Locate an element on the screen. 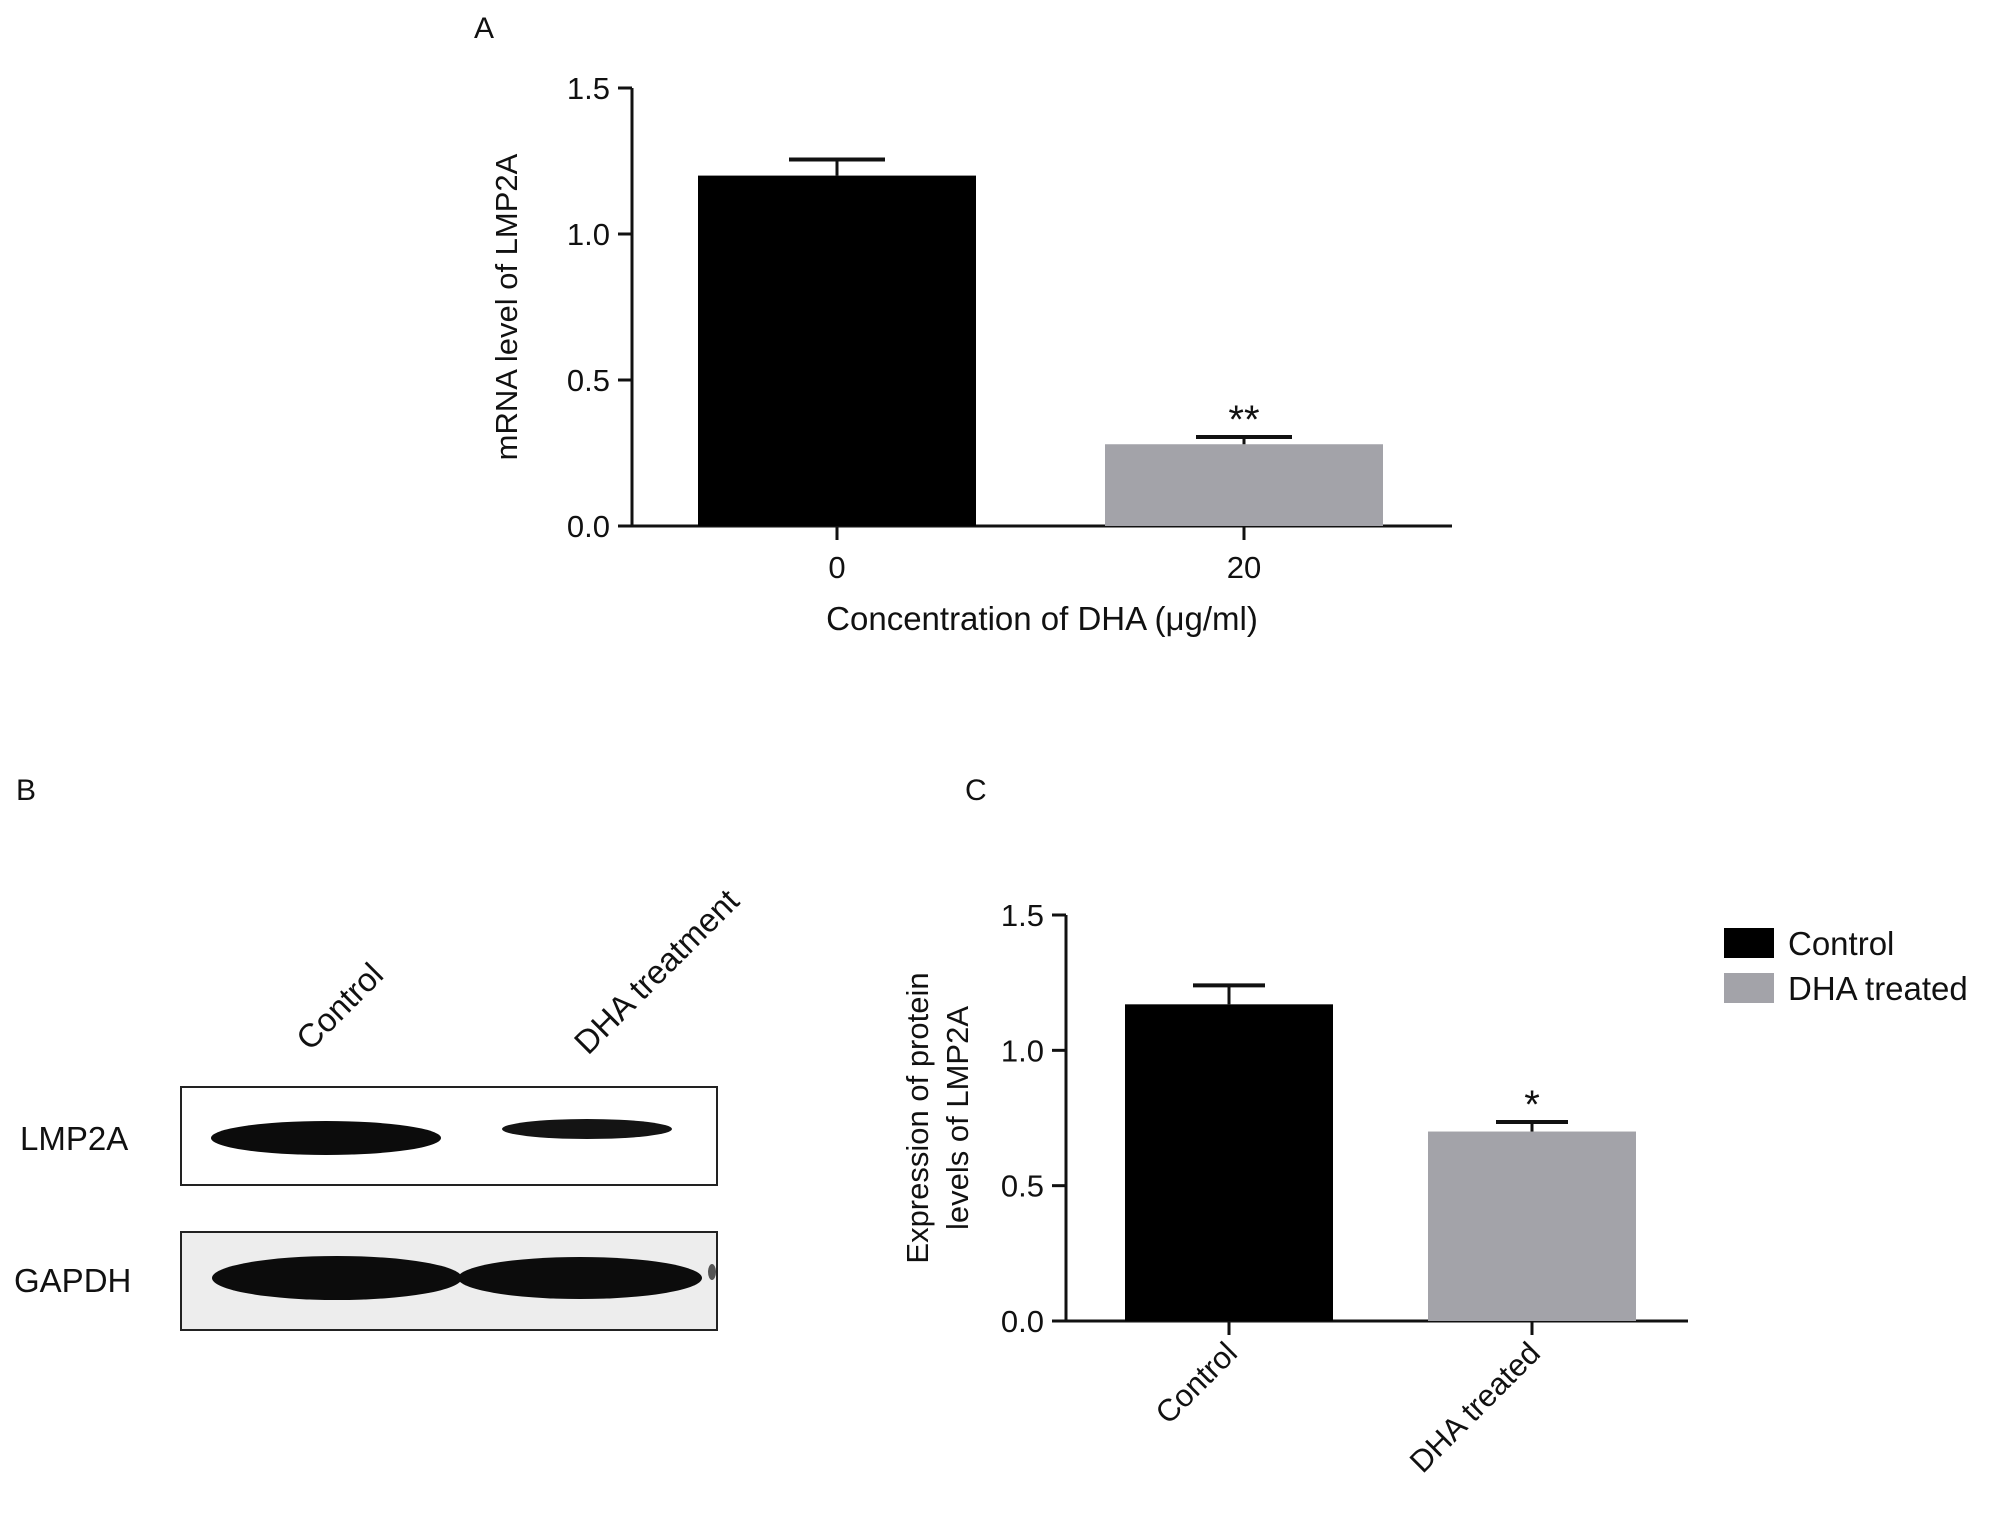 This screenshot has width=2008, height=1521. legend-label: DHA treated is located at coordinates (1878, 988).